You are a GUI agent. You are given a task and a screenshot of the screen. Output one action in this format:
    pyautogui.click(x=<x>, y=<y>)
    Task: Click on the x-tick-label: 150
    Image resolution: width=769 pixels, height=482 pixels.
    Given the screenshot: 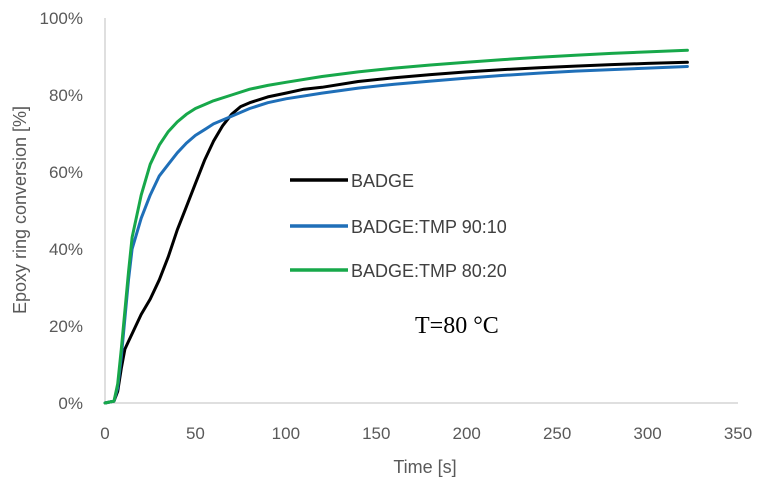 What is the action you would take?
    pyautogui.click(x=376, y=433)
    